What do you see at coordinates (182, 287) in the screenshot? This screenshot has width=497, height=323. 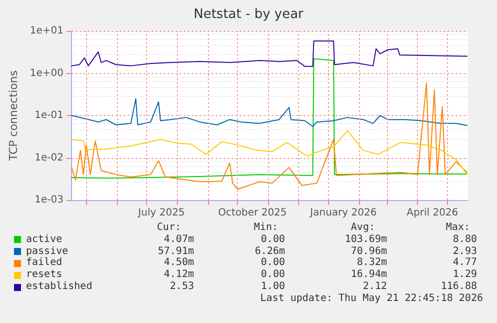 I see `text: 2.53` at bounding box center [182, 287].